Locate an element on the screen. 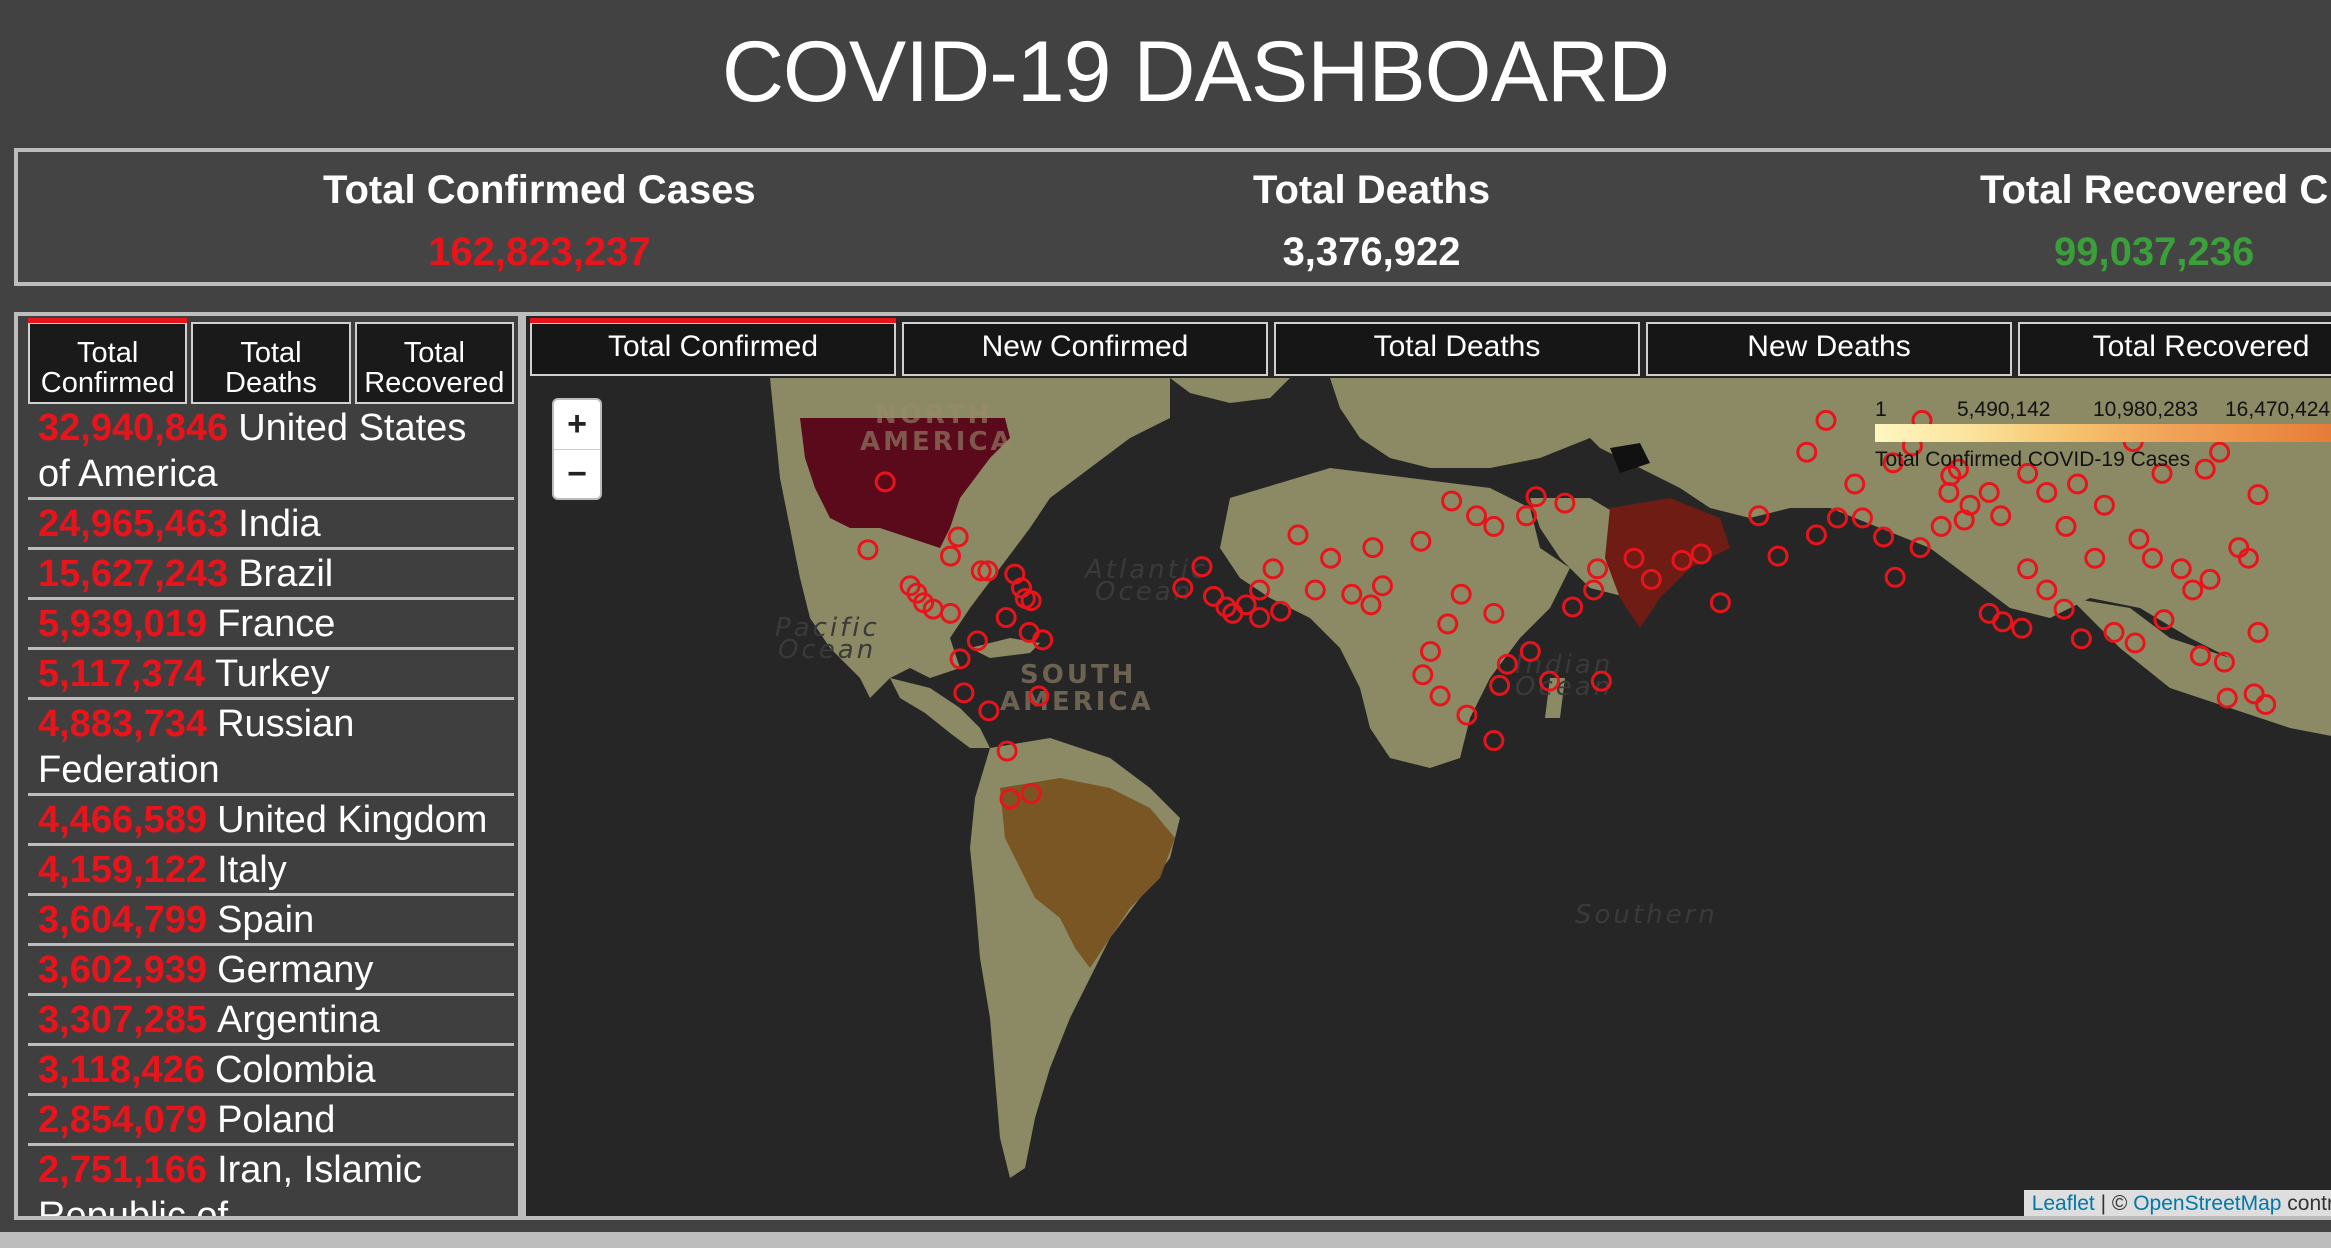 The width and height of the screenshot is (2331, 1248). list-item: 24,965,463 India is located at coordinates (271, 525).